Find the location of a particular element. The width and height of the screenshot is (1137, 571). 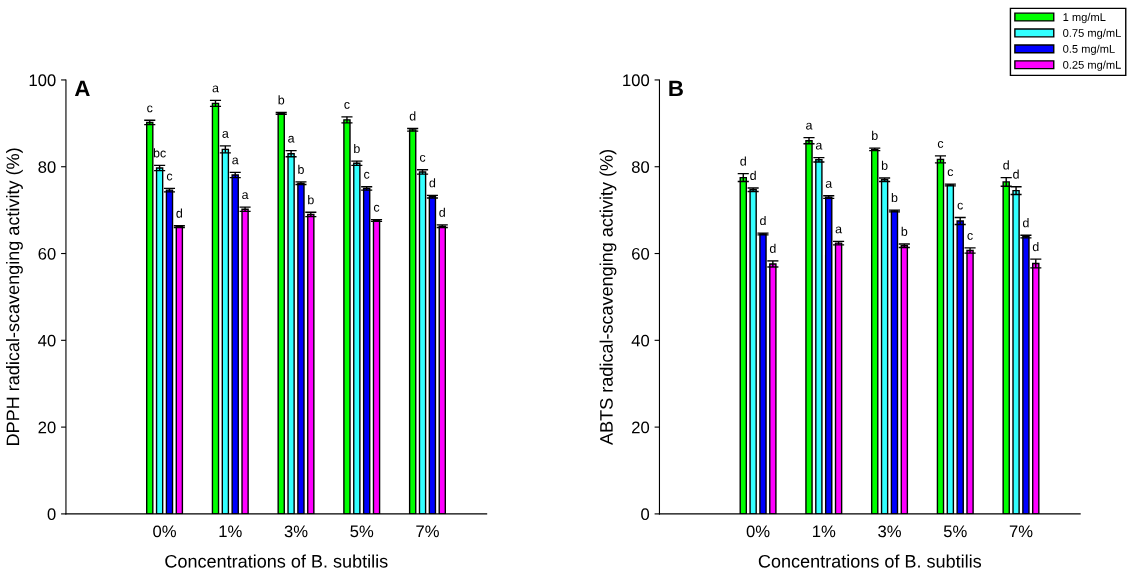

chart-title: B is located at coordinates (676, 88).